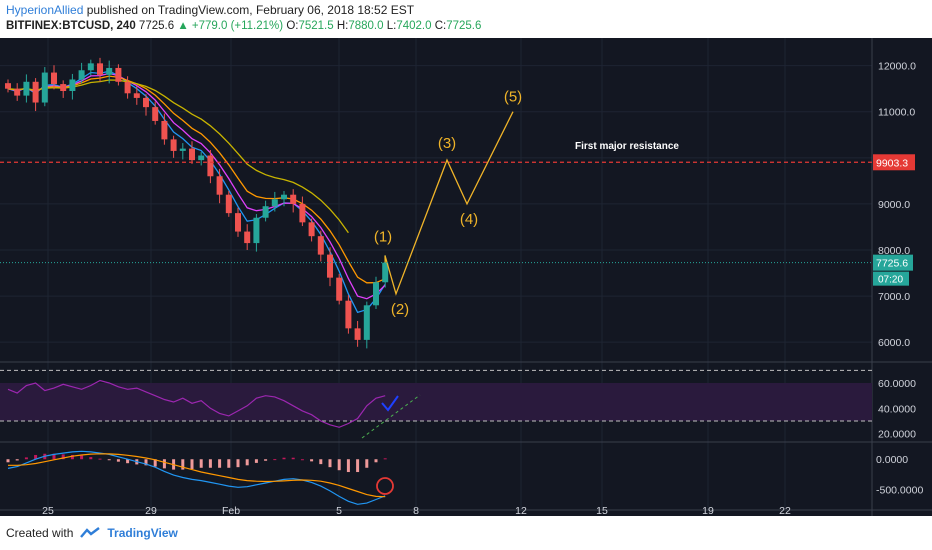  Describe the element at coordinates (196, 403) in the screenshot. I see `rsi-line` at that location.